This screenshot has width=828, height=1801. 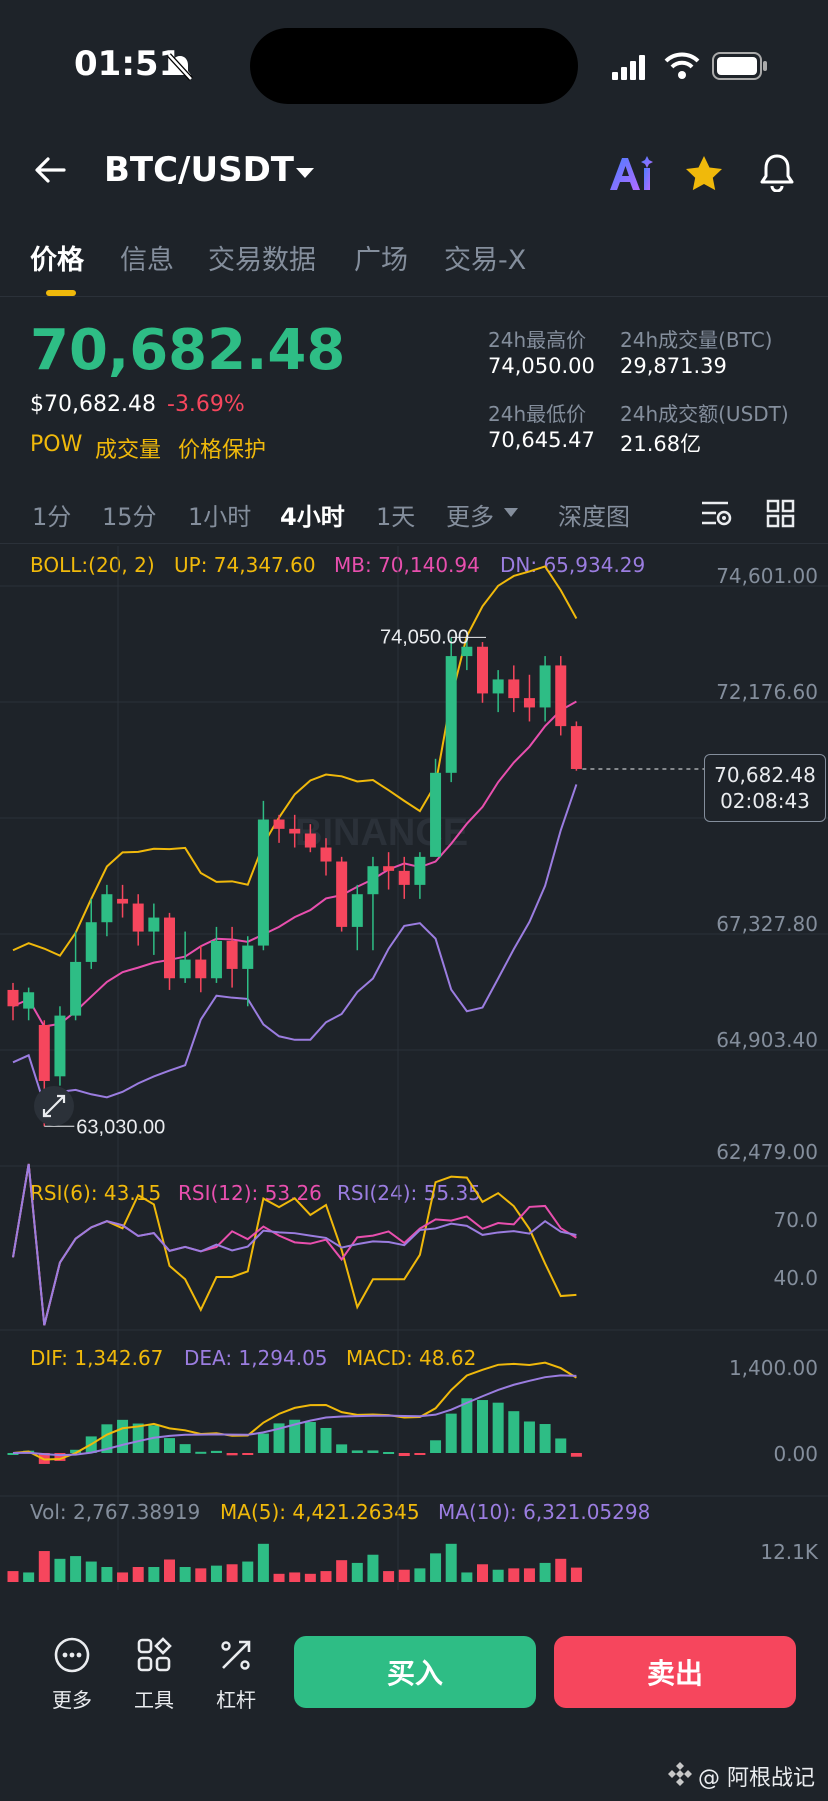 I want to click on tab-trade-x: 交易-X, so click(x=485, y=260).